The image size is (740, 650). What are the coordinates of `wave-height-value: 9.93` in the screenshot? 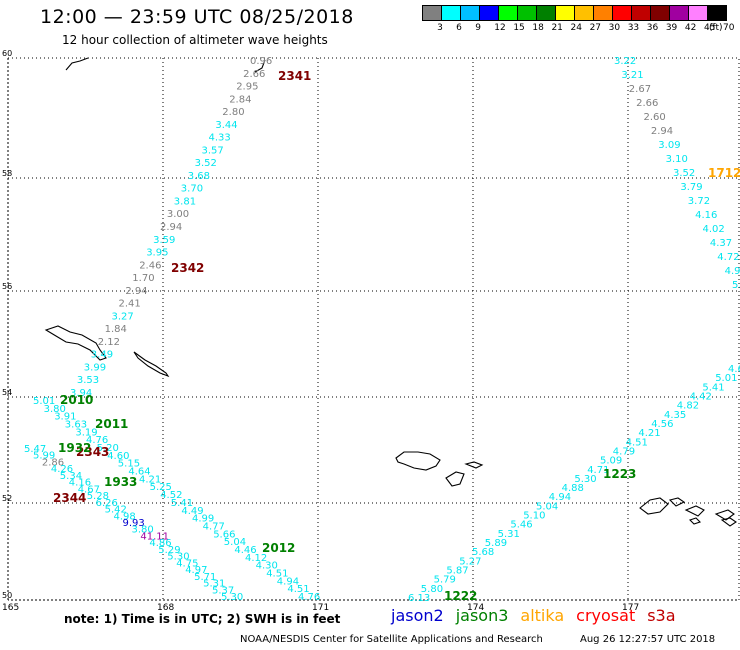 It's located at (134, 523).